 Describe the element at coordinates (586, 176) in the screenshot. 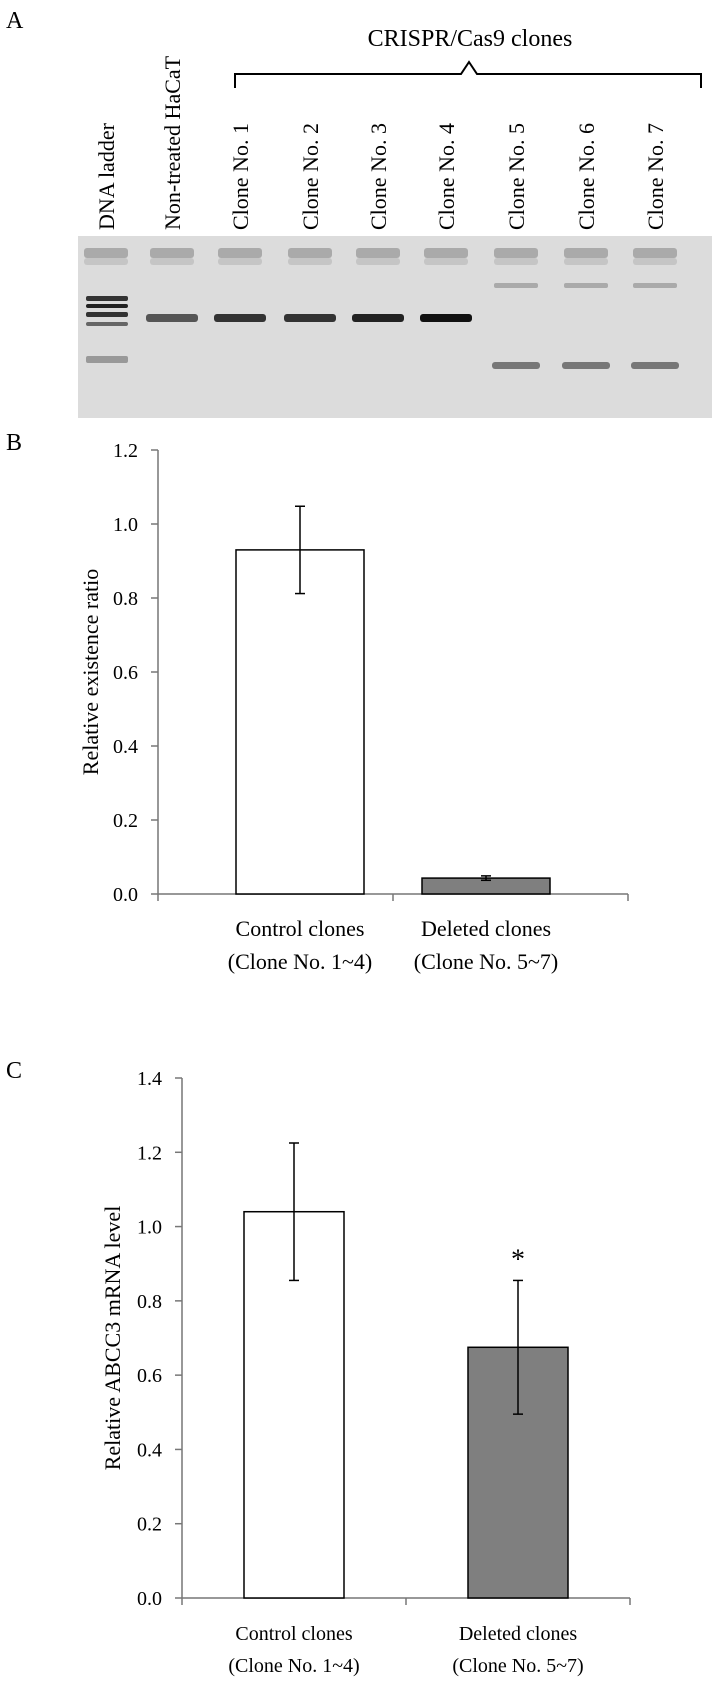

I see `lane-label: Clone No. 6` at that location.